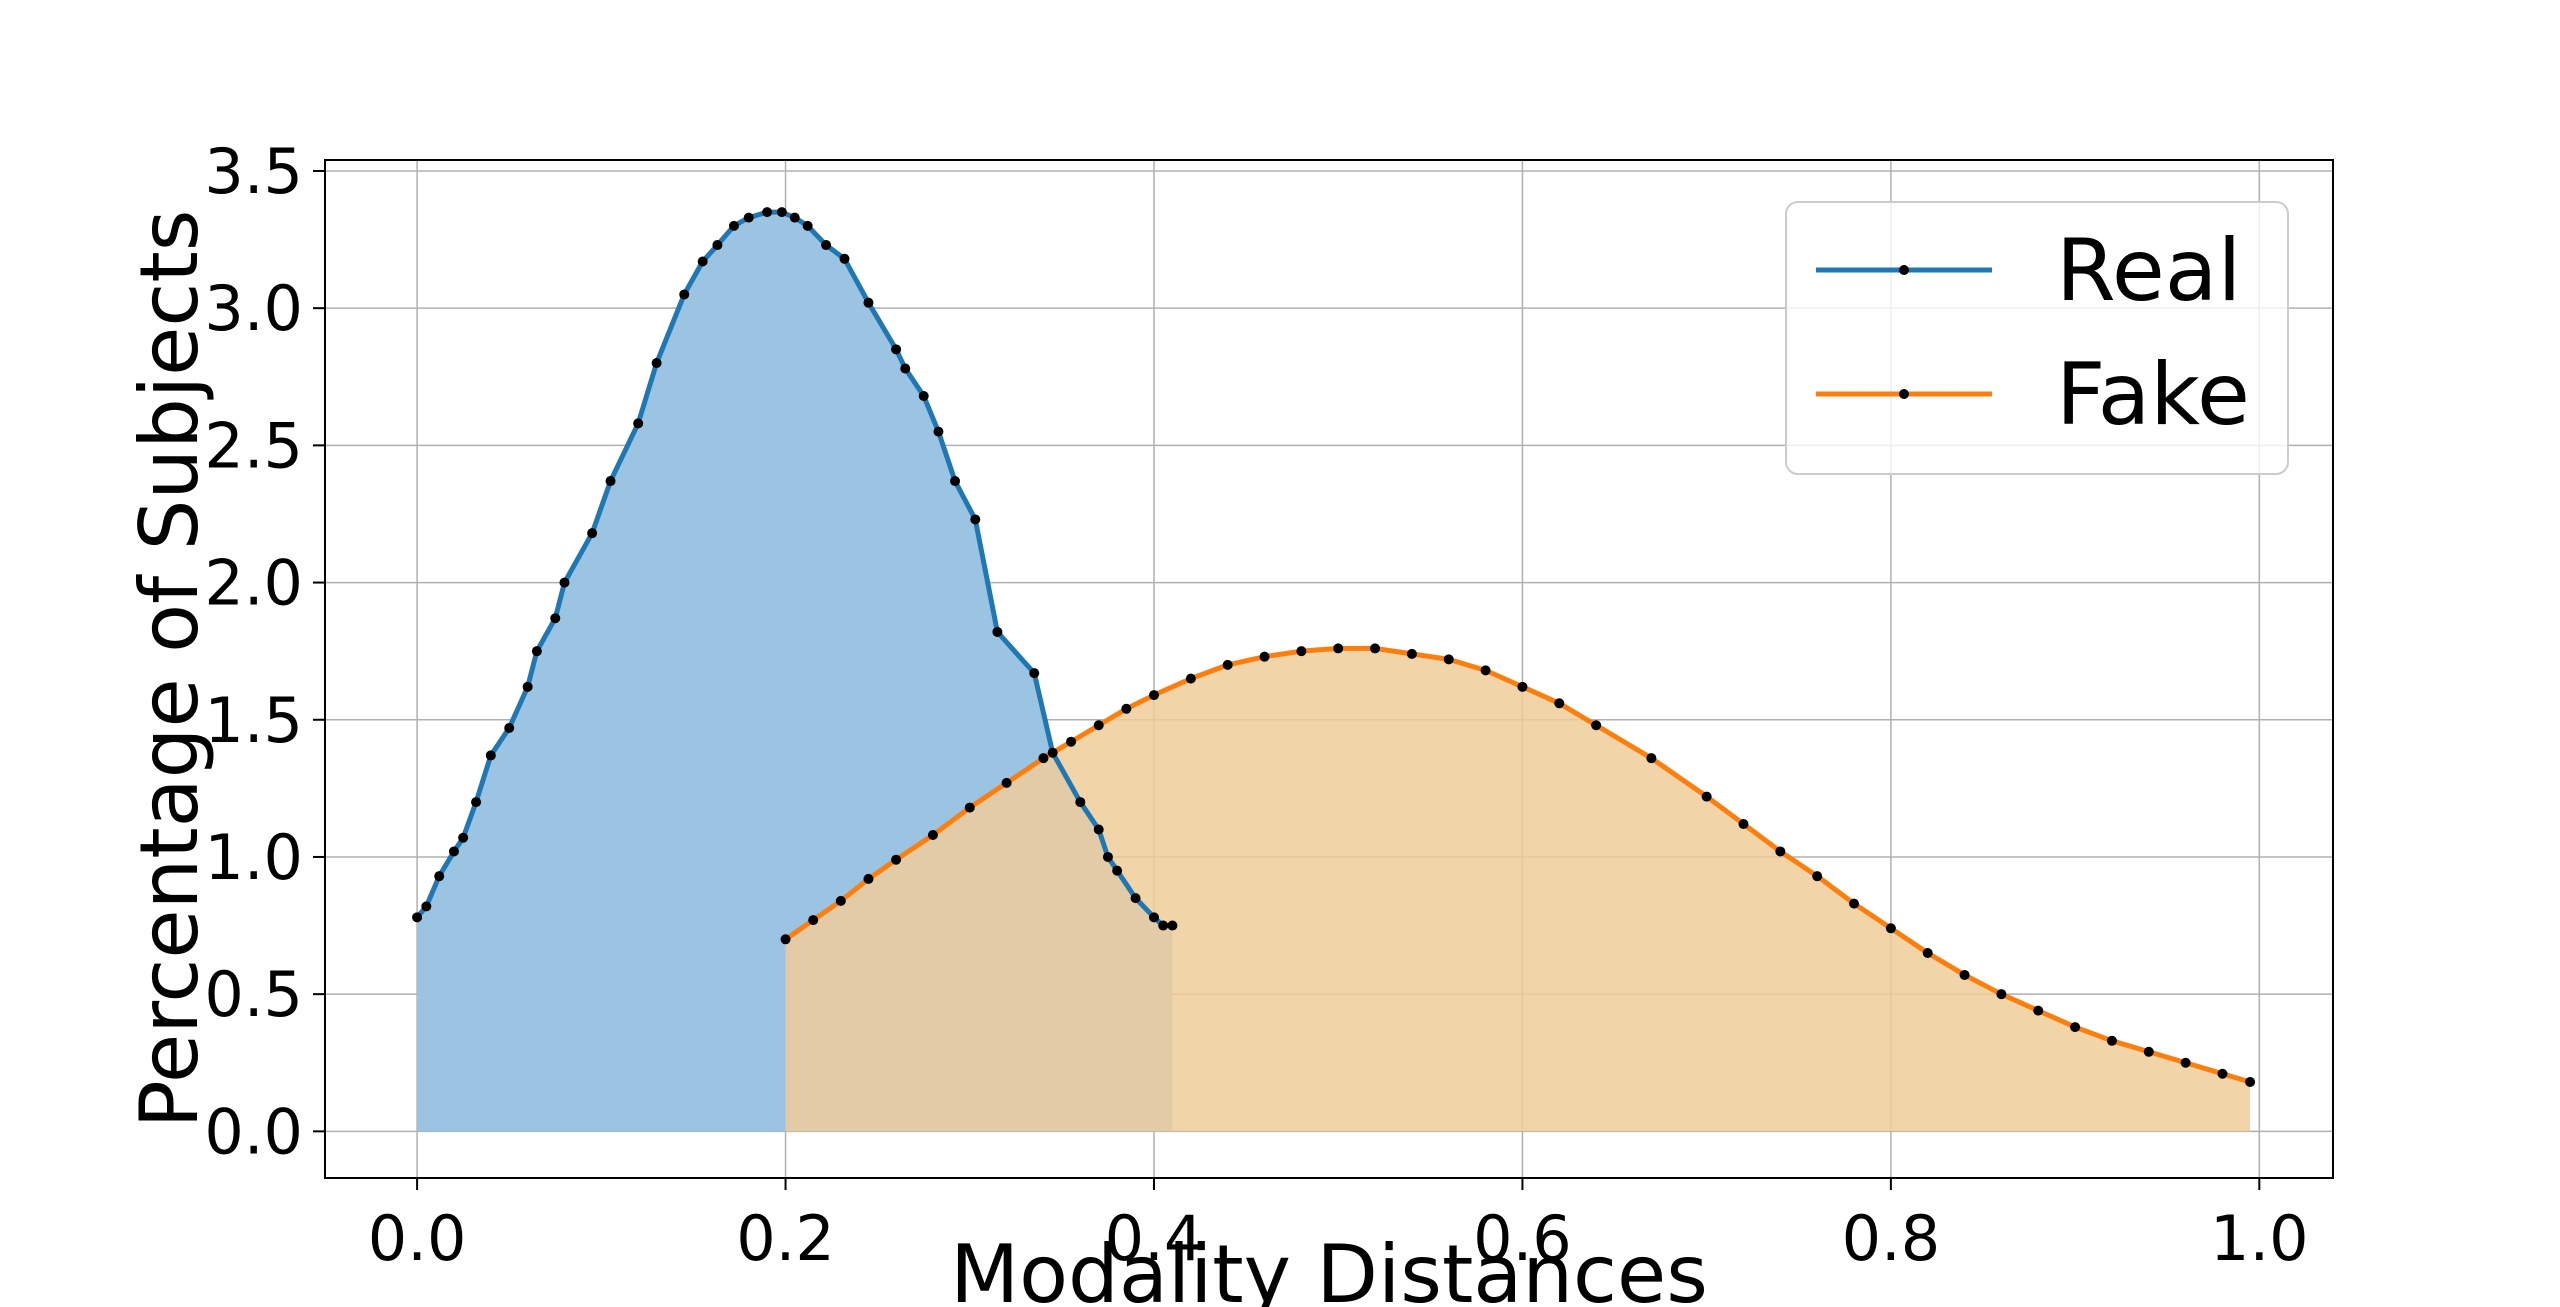 Image resolution: width=2560 pixels, height=1307 pixels. What do you see at coordinates (253, 1131) in the screenshot?
I see `y-tick-label-0: 0.0` at bounding box center [253, 1131].